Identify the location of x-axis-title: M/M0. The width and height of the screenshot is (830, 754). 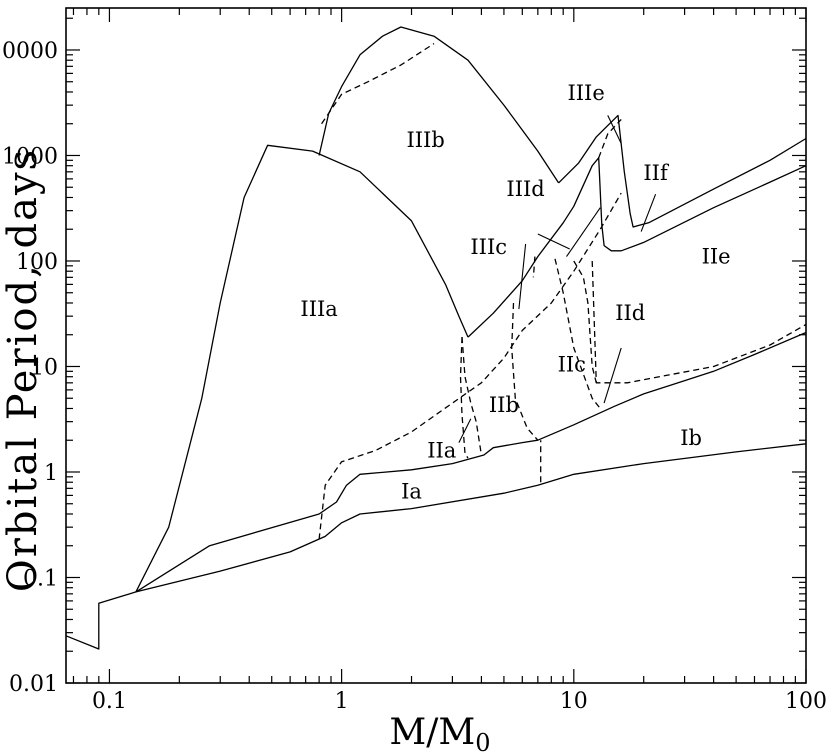
(439, 733).